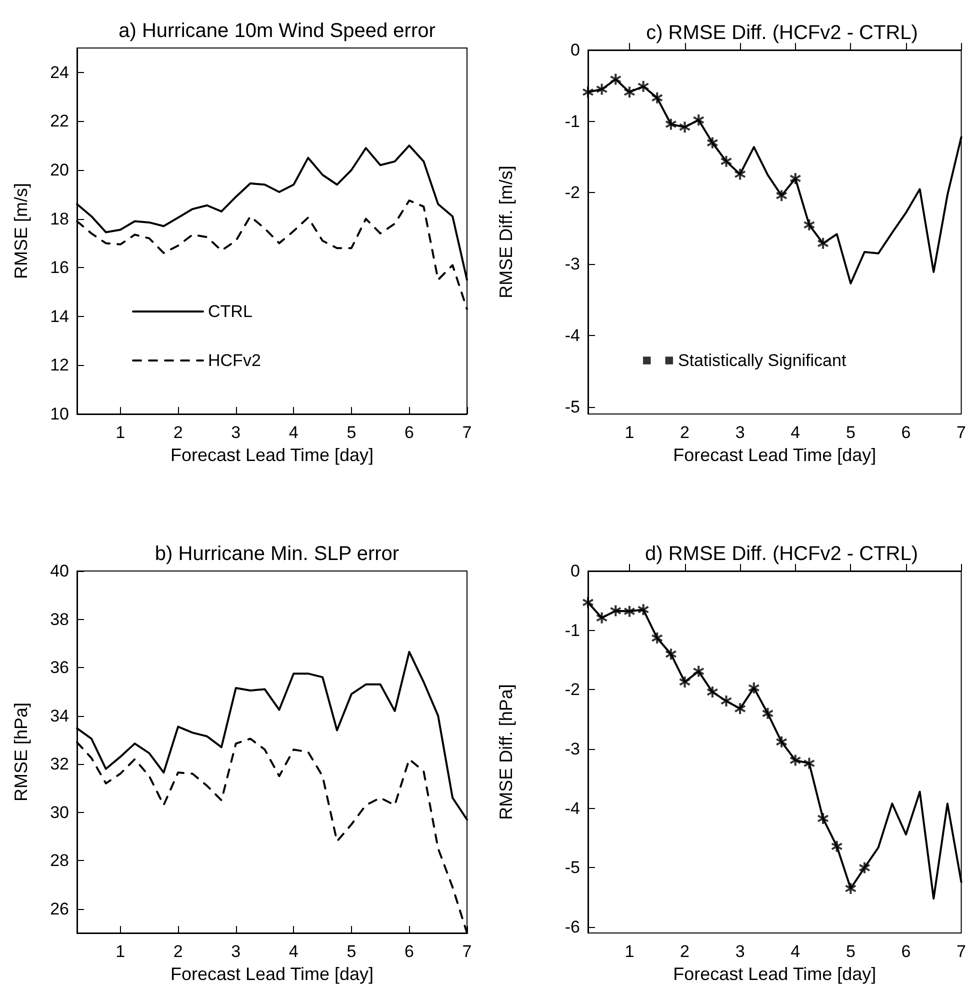  Describe the element at coordinates (59, 716) in the screenshot. I see `y-tick-label: 34` at that location.